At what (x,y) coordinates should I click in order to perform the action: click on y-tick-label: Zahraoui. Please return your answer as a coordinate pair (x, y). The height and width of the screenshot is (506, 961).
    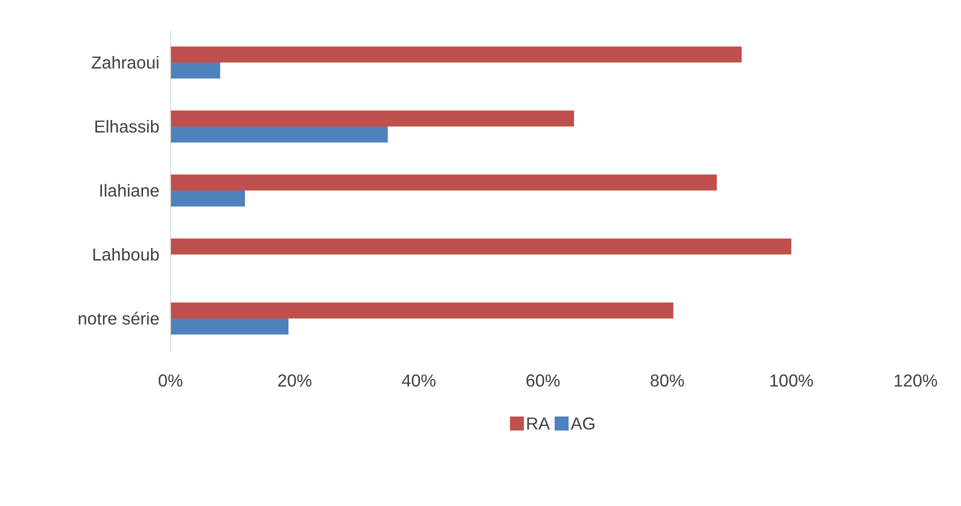
    Looking at the image, I should click on (125, 62).